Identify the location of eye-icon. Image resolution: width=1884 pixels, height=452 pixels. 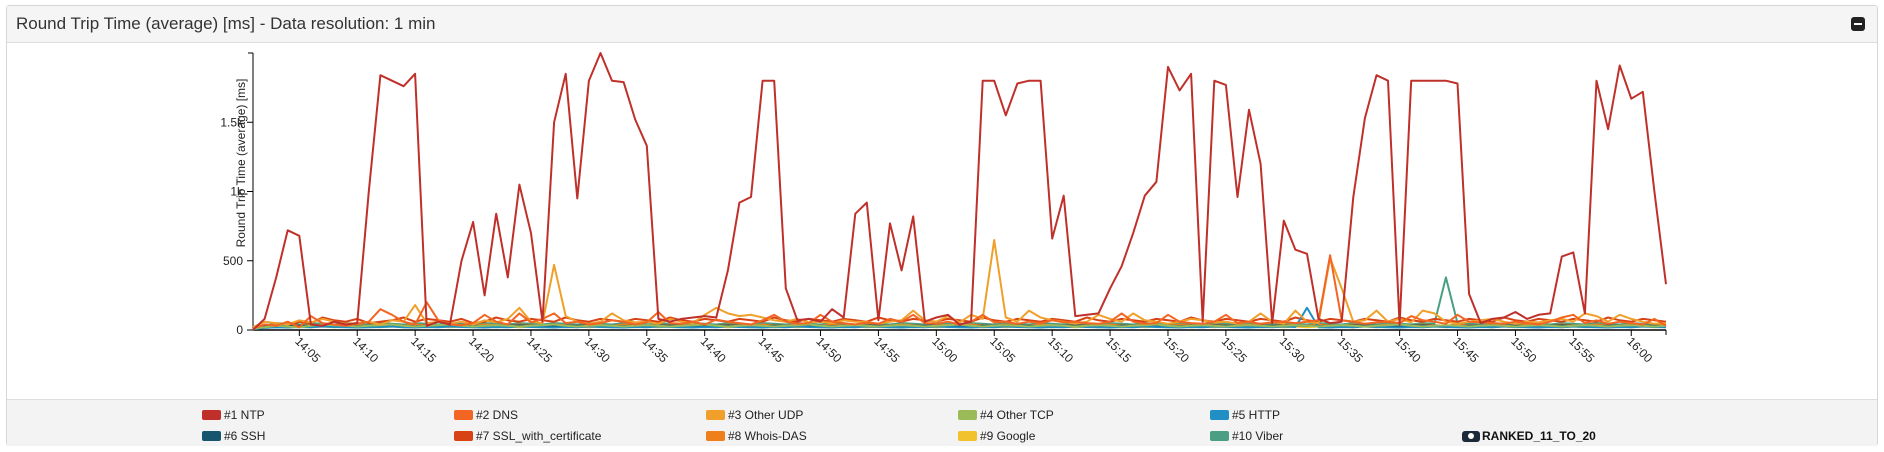
(1471, 436).